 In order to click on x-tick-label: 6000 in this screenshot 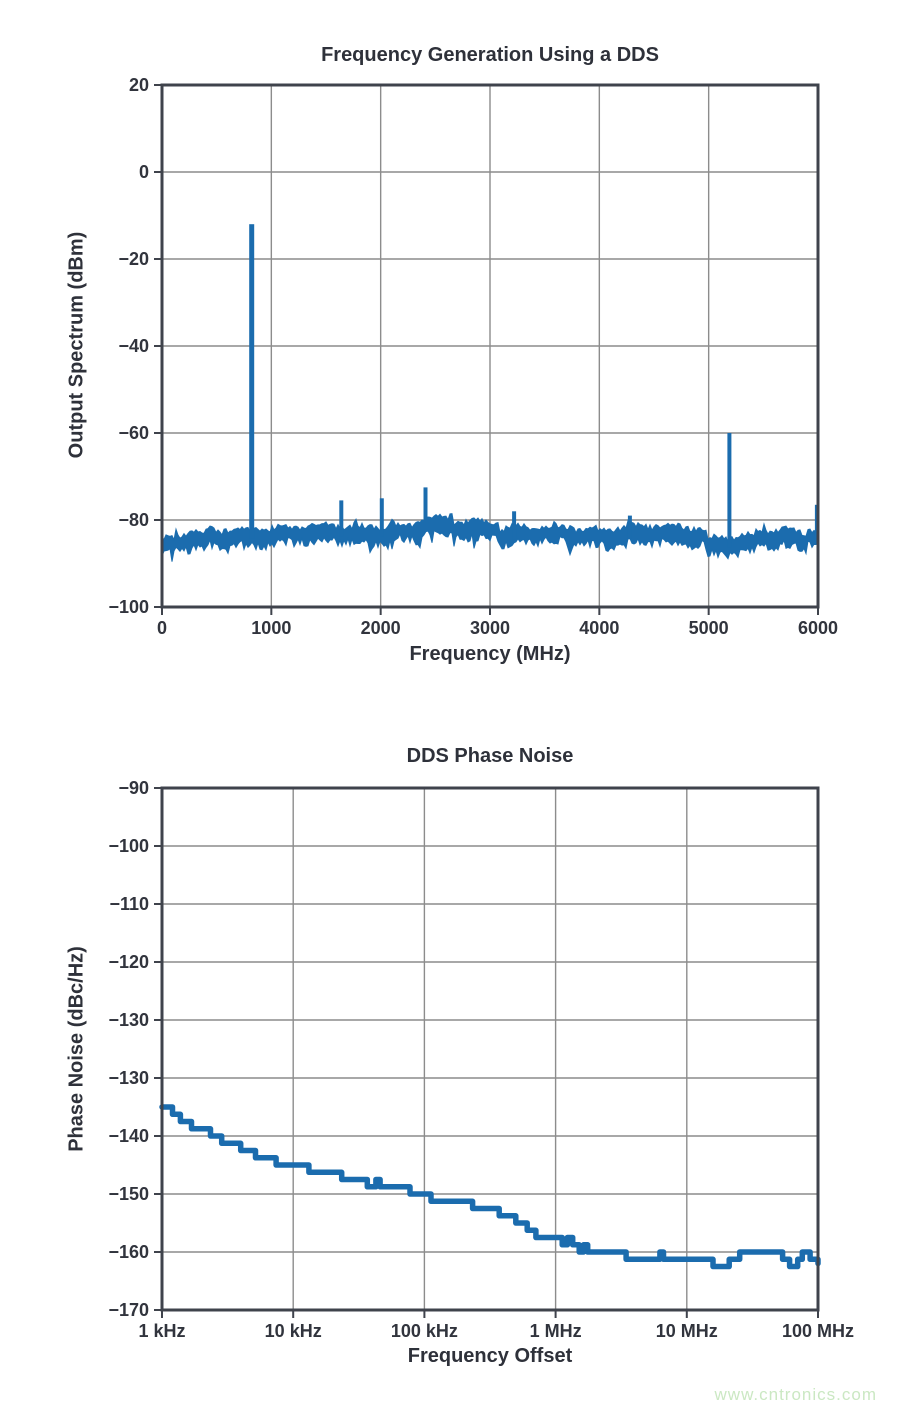, I will do `click(818, 628)`.